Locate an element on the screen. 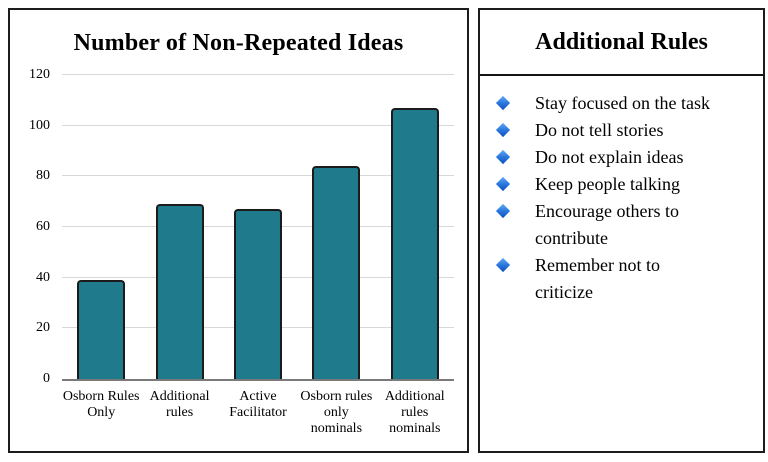 This screenshot has height=462, width=768. rules-title: Additional Rules is located at coordinates (621, 41).